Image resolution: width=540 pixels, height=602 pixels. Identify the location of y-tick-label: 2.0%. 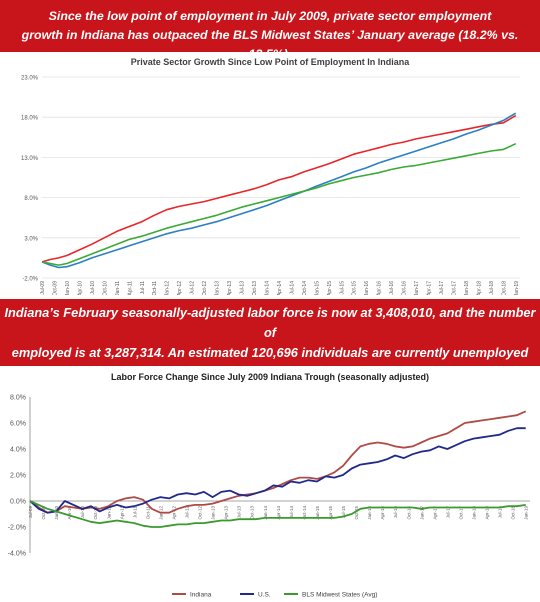
(18, 476).